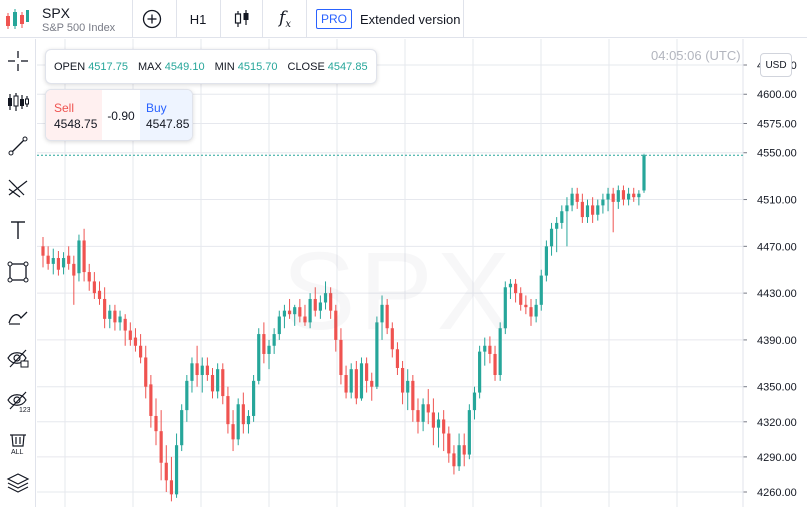  I want to click on interval-button: H1, so click(198, 19).